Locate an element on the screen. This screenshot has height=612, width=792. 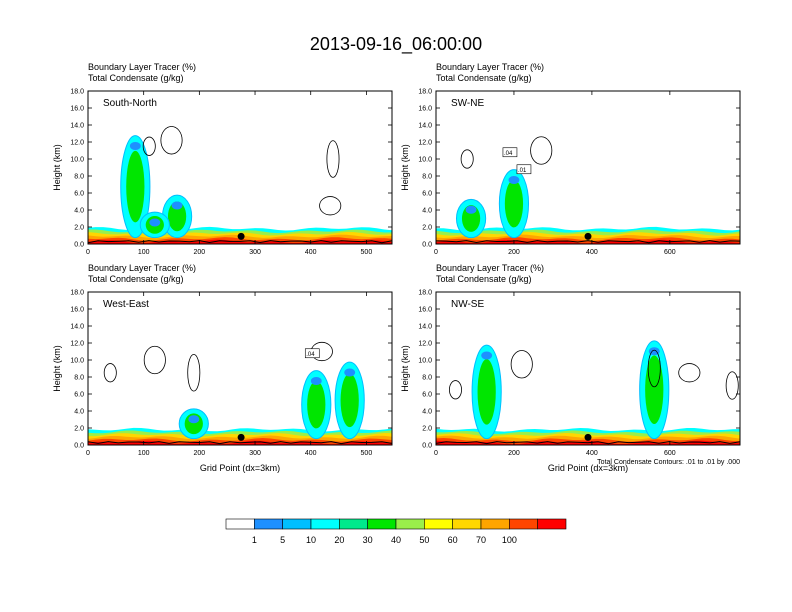
x-tick-label: 400 is located at coordinates (592, 453).